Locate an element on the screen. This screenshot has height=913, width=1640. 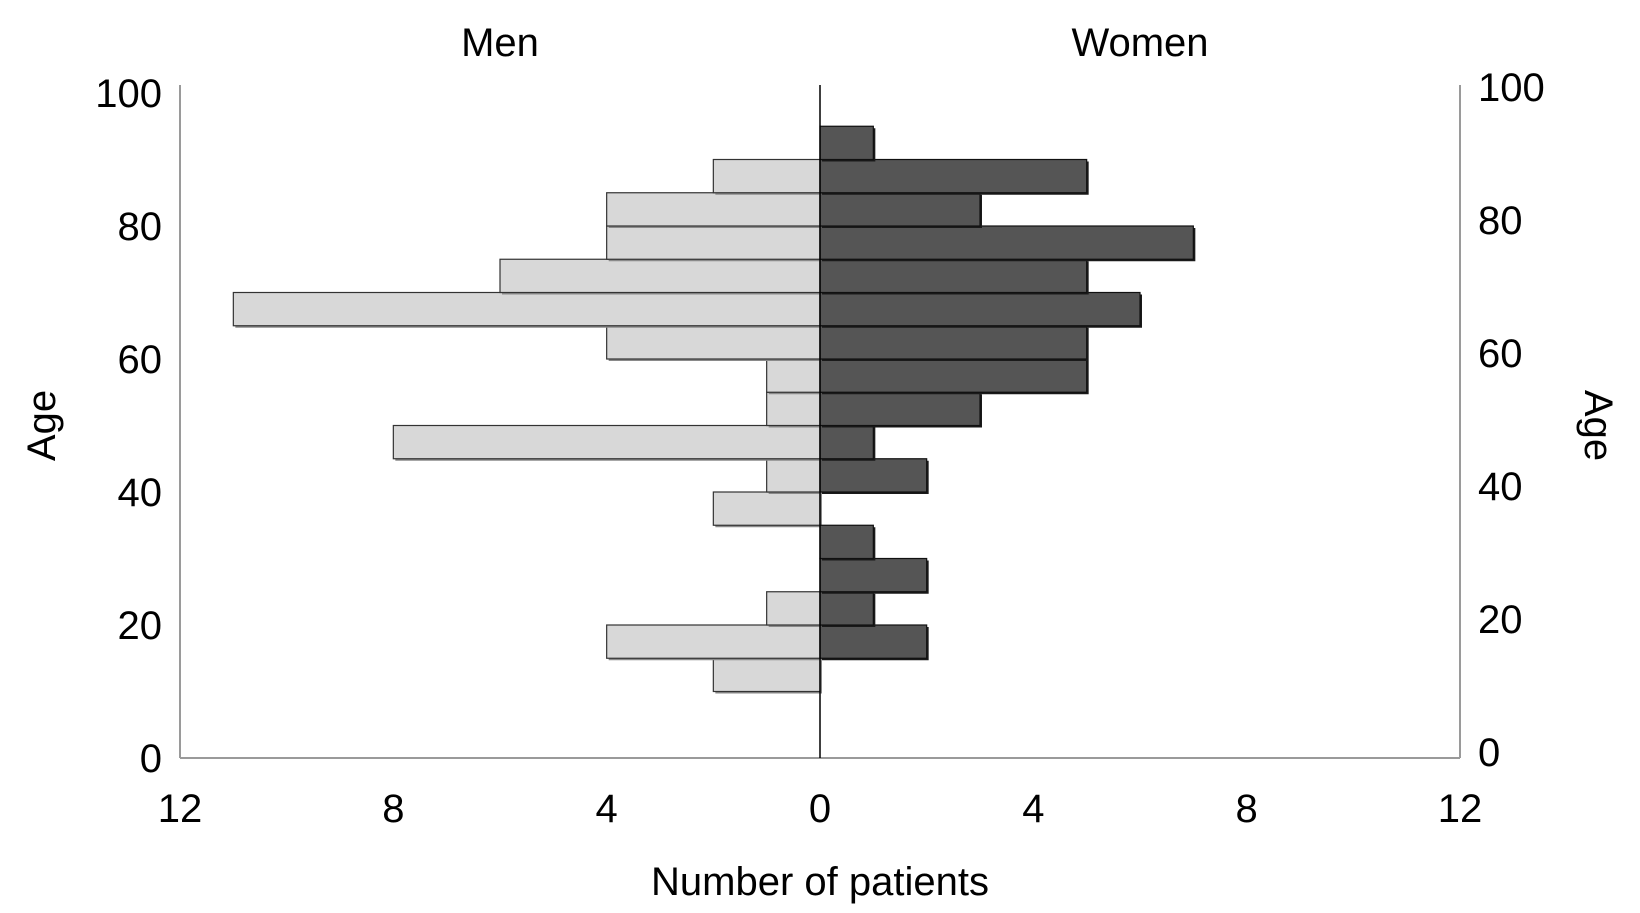
y-axis-label-right: Age is located at coordinates (1598, 425).